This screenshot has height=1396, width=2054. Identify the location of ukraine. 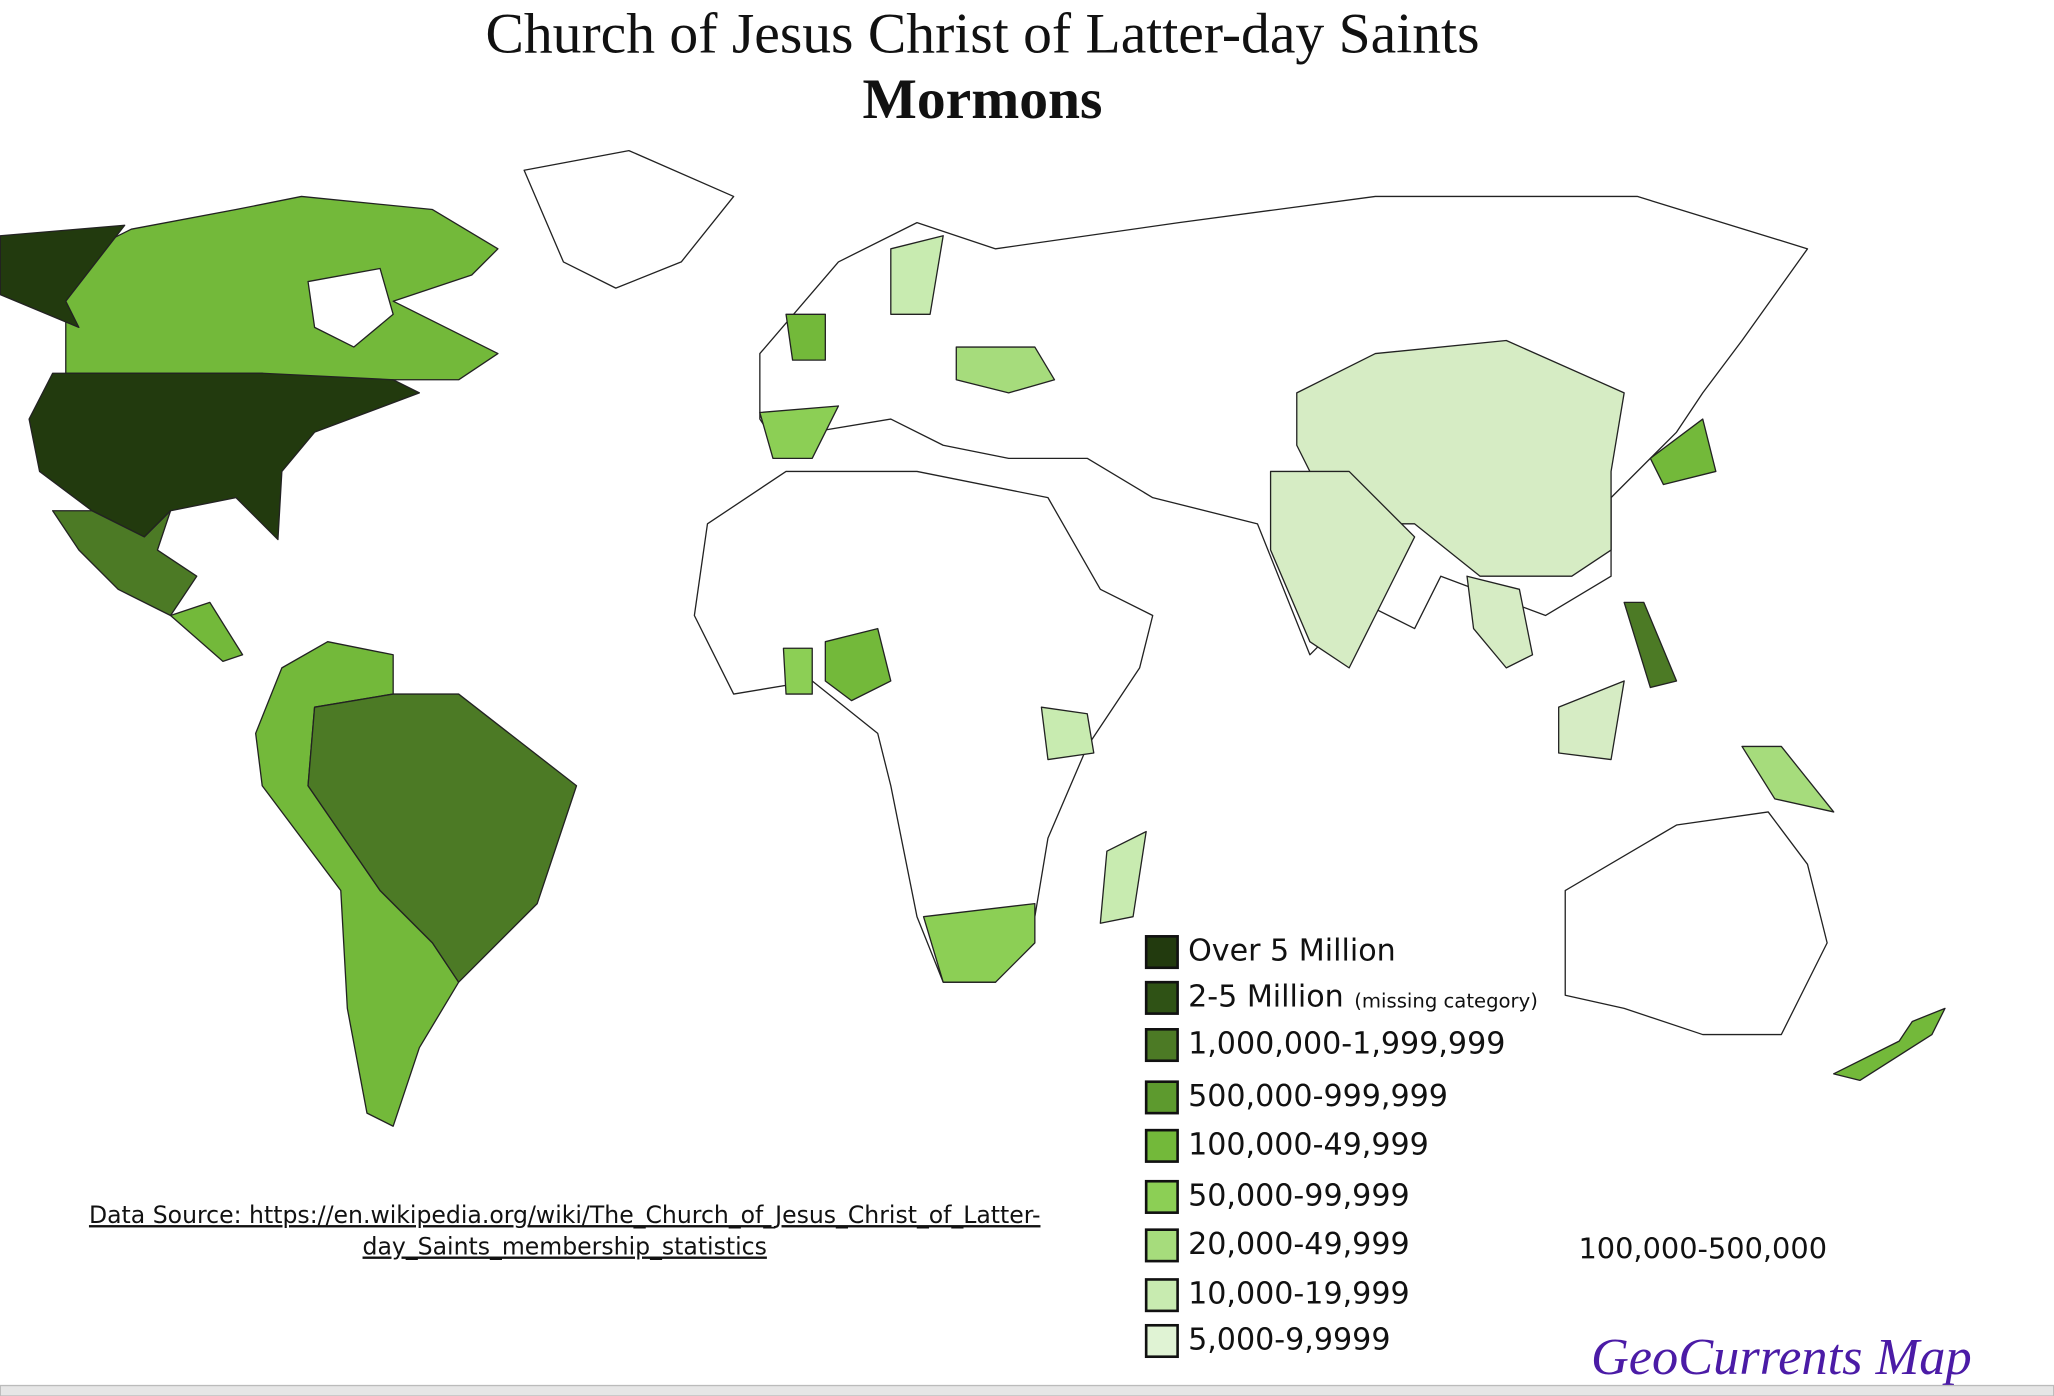
(1005, 370).